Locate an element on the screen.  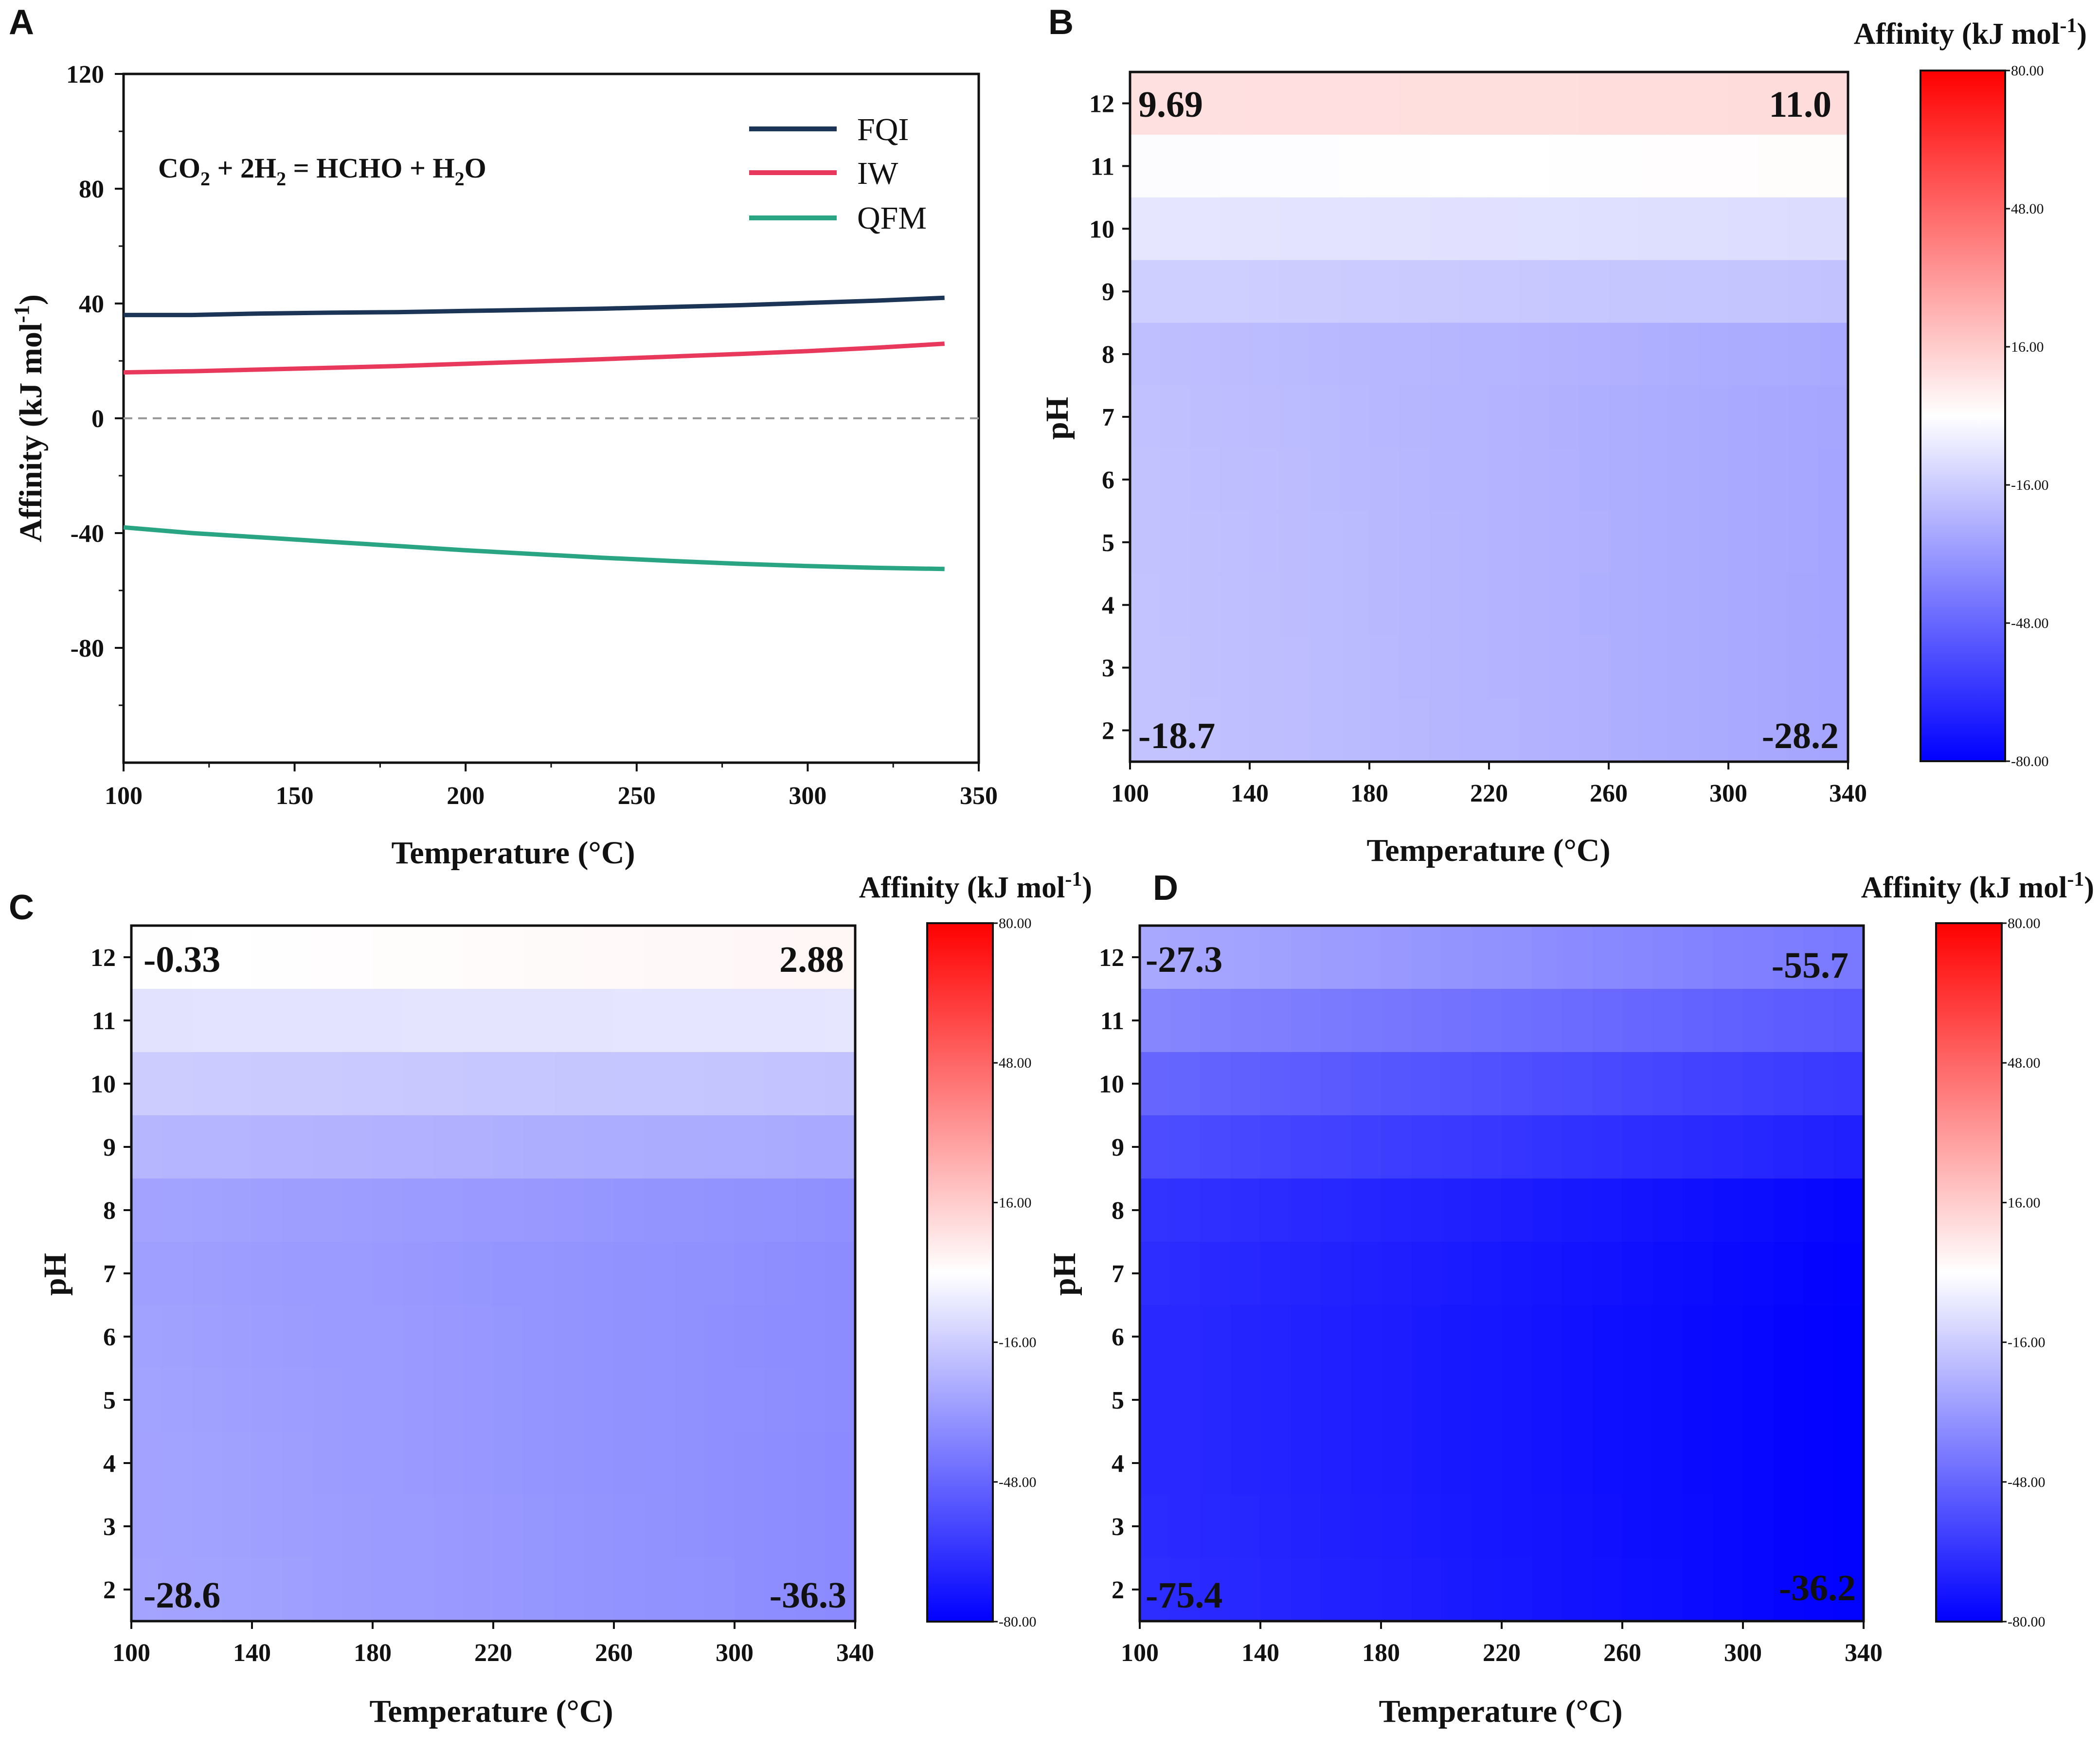
x-tick-label-b-180: 180 is located at coordinates (1369, 793).